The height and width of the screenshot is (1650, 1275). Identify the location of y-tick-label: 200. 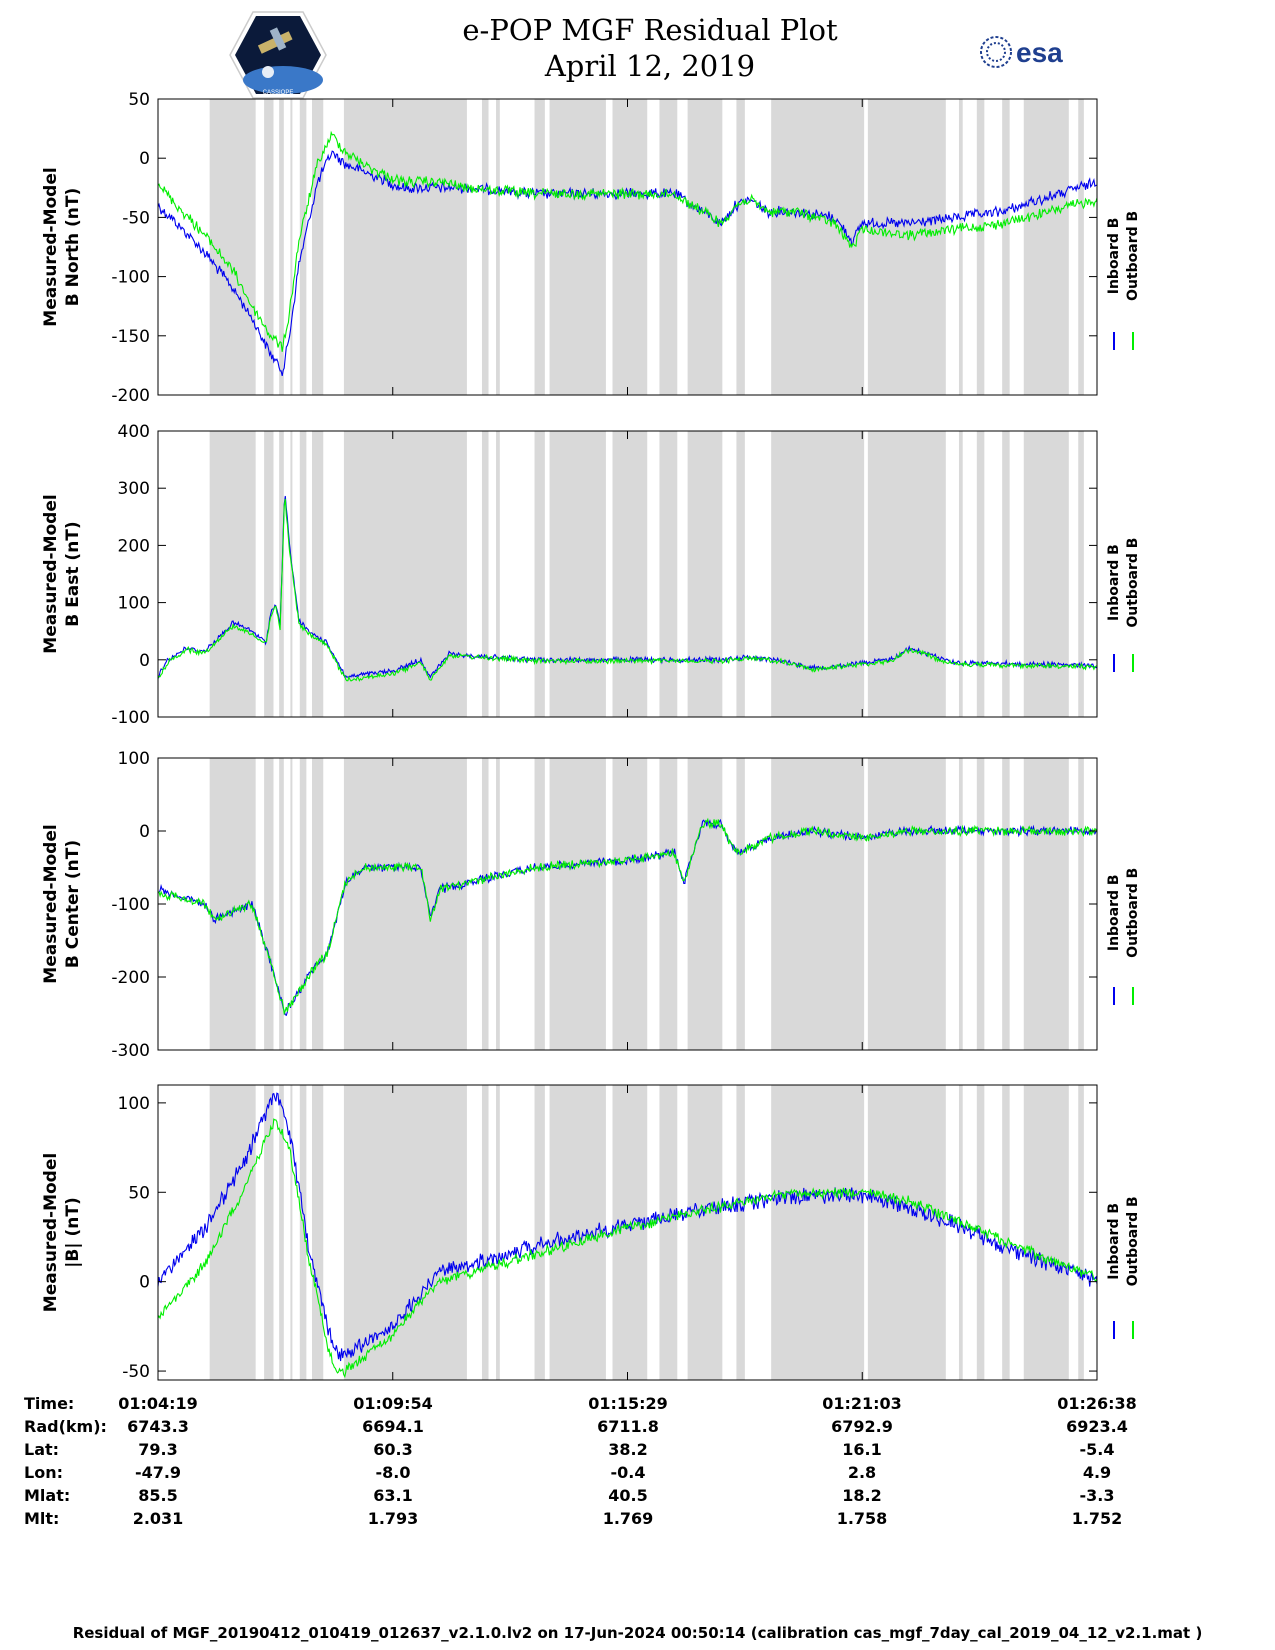
(134, 546).